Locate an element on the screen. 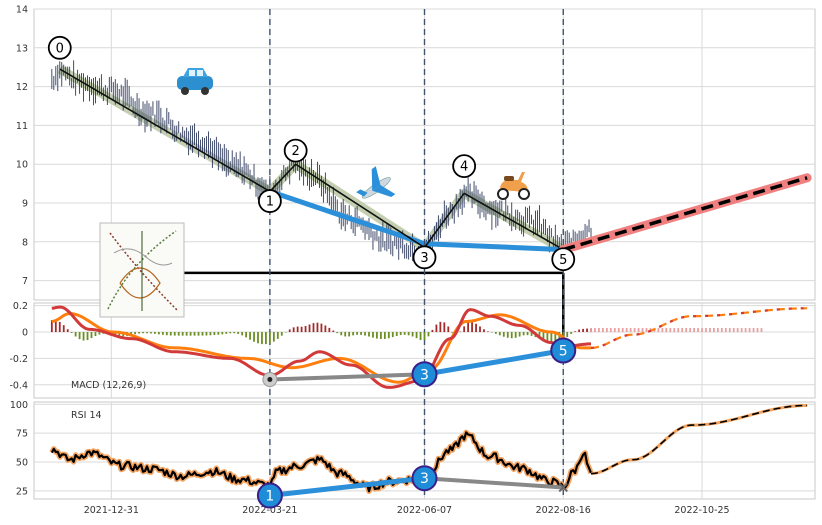  rsi-divergence-end-mark is located at coordinates (563, 487).